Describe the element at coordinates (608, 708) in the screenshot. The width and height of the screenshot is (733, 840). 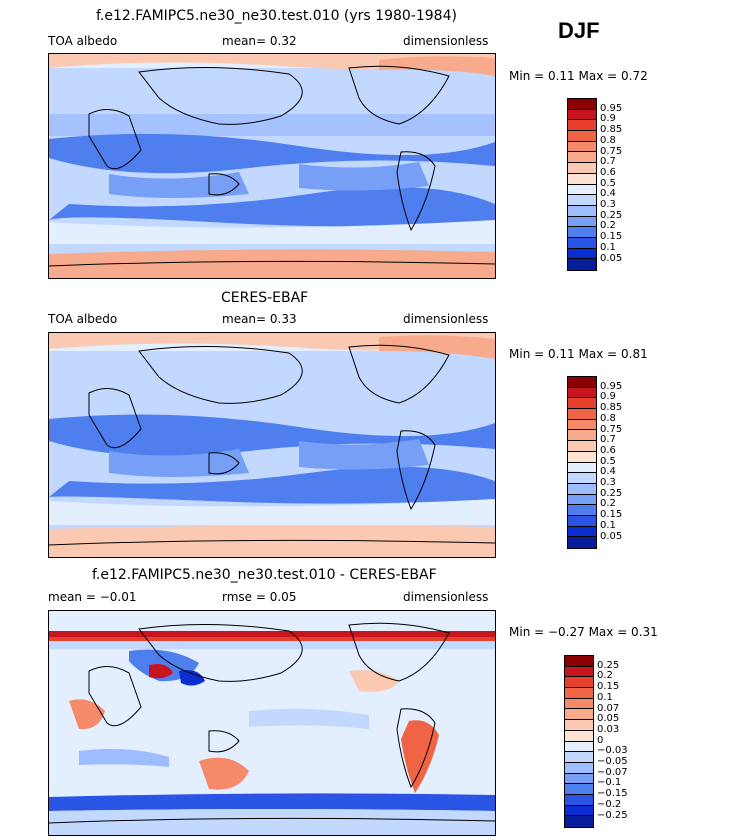
I see `colorbar-tick-label: 0.07` at that location.